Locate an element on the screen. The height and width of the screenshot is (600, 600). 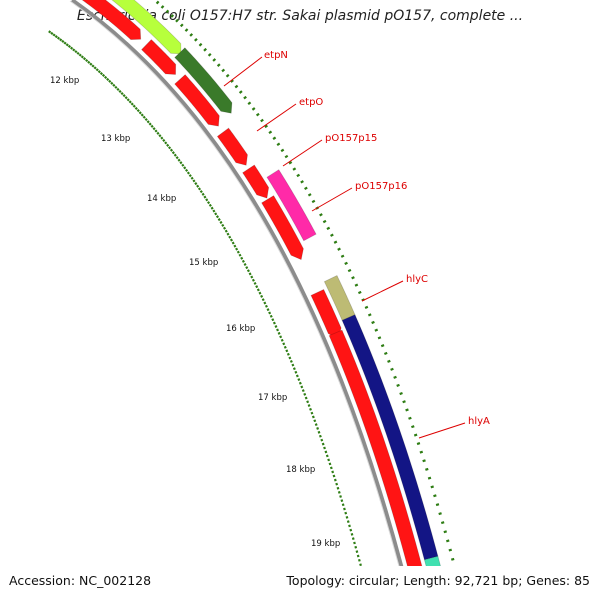
gene-block-hlyA is located at coordinates (390, 437).